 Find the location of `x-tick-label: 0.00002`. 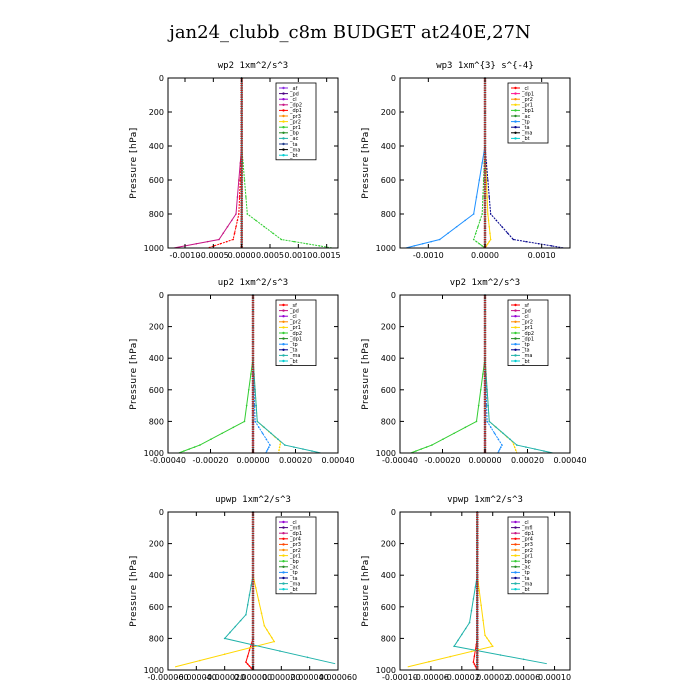

x-tick-label: 0.00002 is located at coordinates (492, 677).